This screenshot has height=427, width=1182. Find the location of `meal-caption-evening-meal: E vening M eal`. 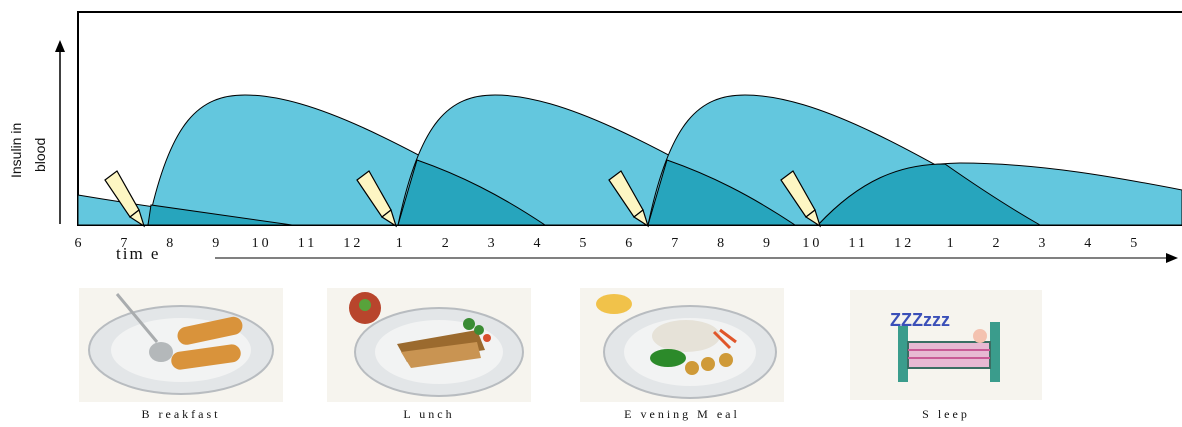

meal-caption-evening-meal: E vening M eal is located at coordinates (682, 414).